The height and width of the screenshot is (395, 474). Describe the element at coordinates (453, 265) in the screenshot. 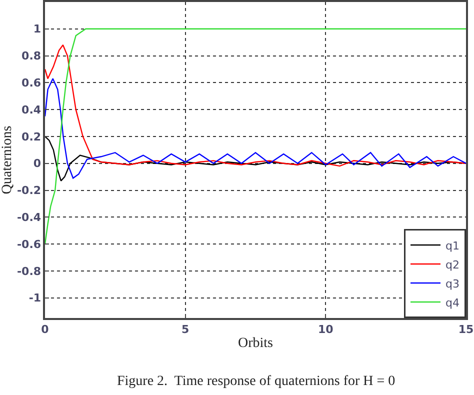

I see `legend-label: q2` at that location.